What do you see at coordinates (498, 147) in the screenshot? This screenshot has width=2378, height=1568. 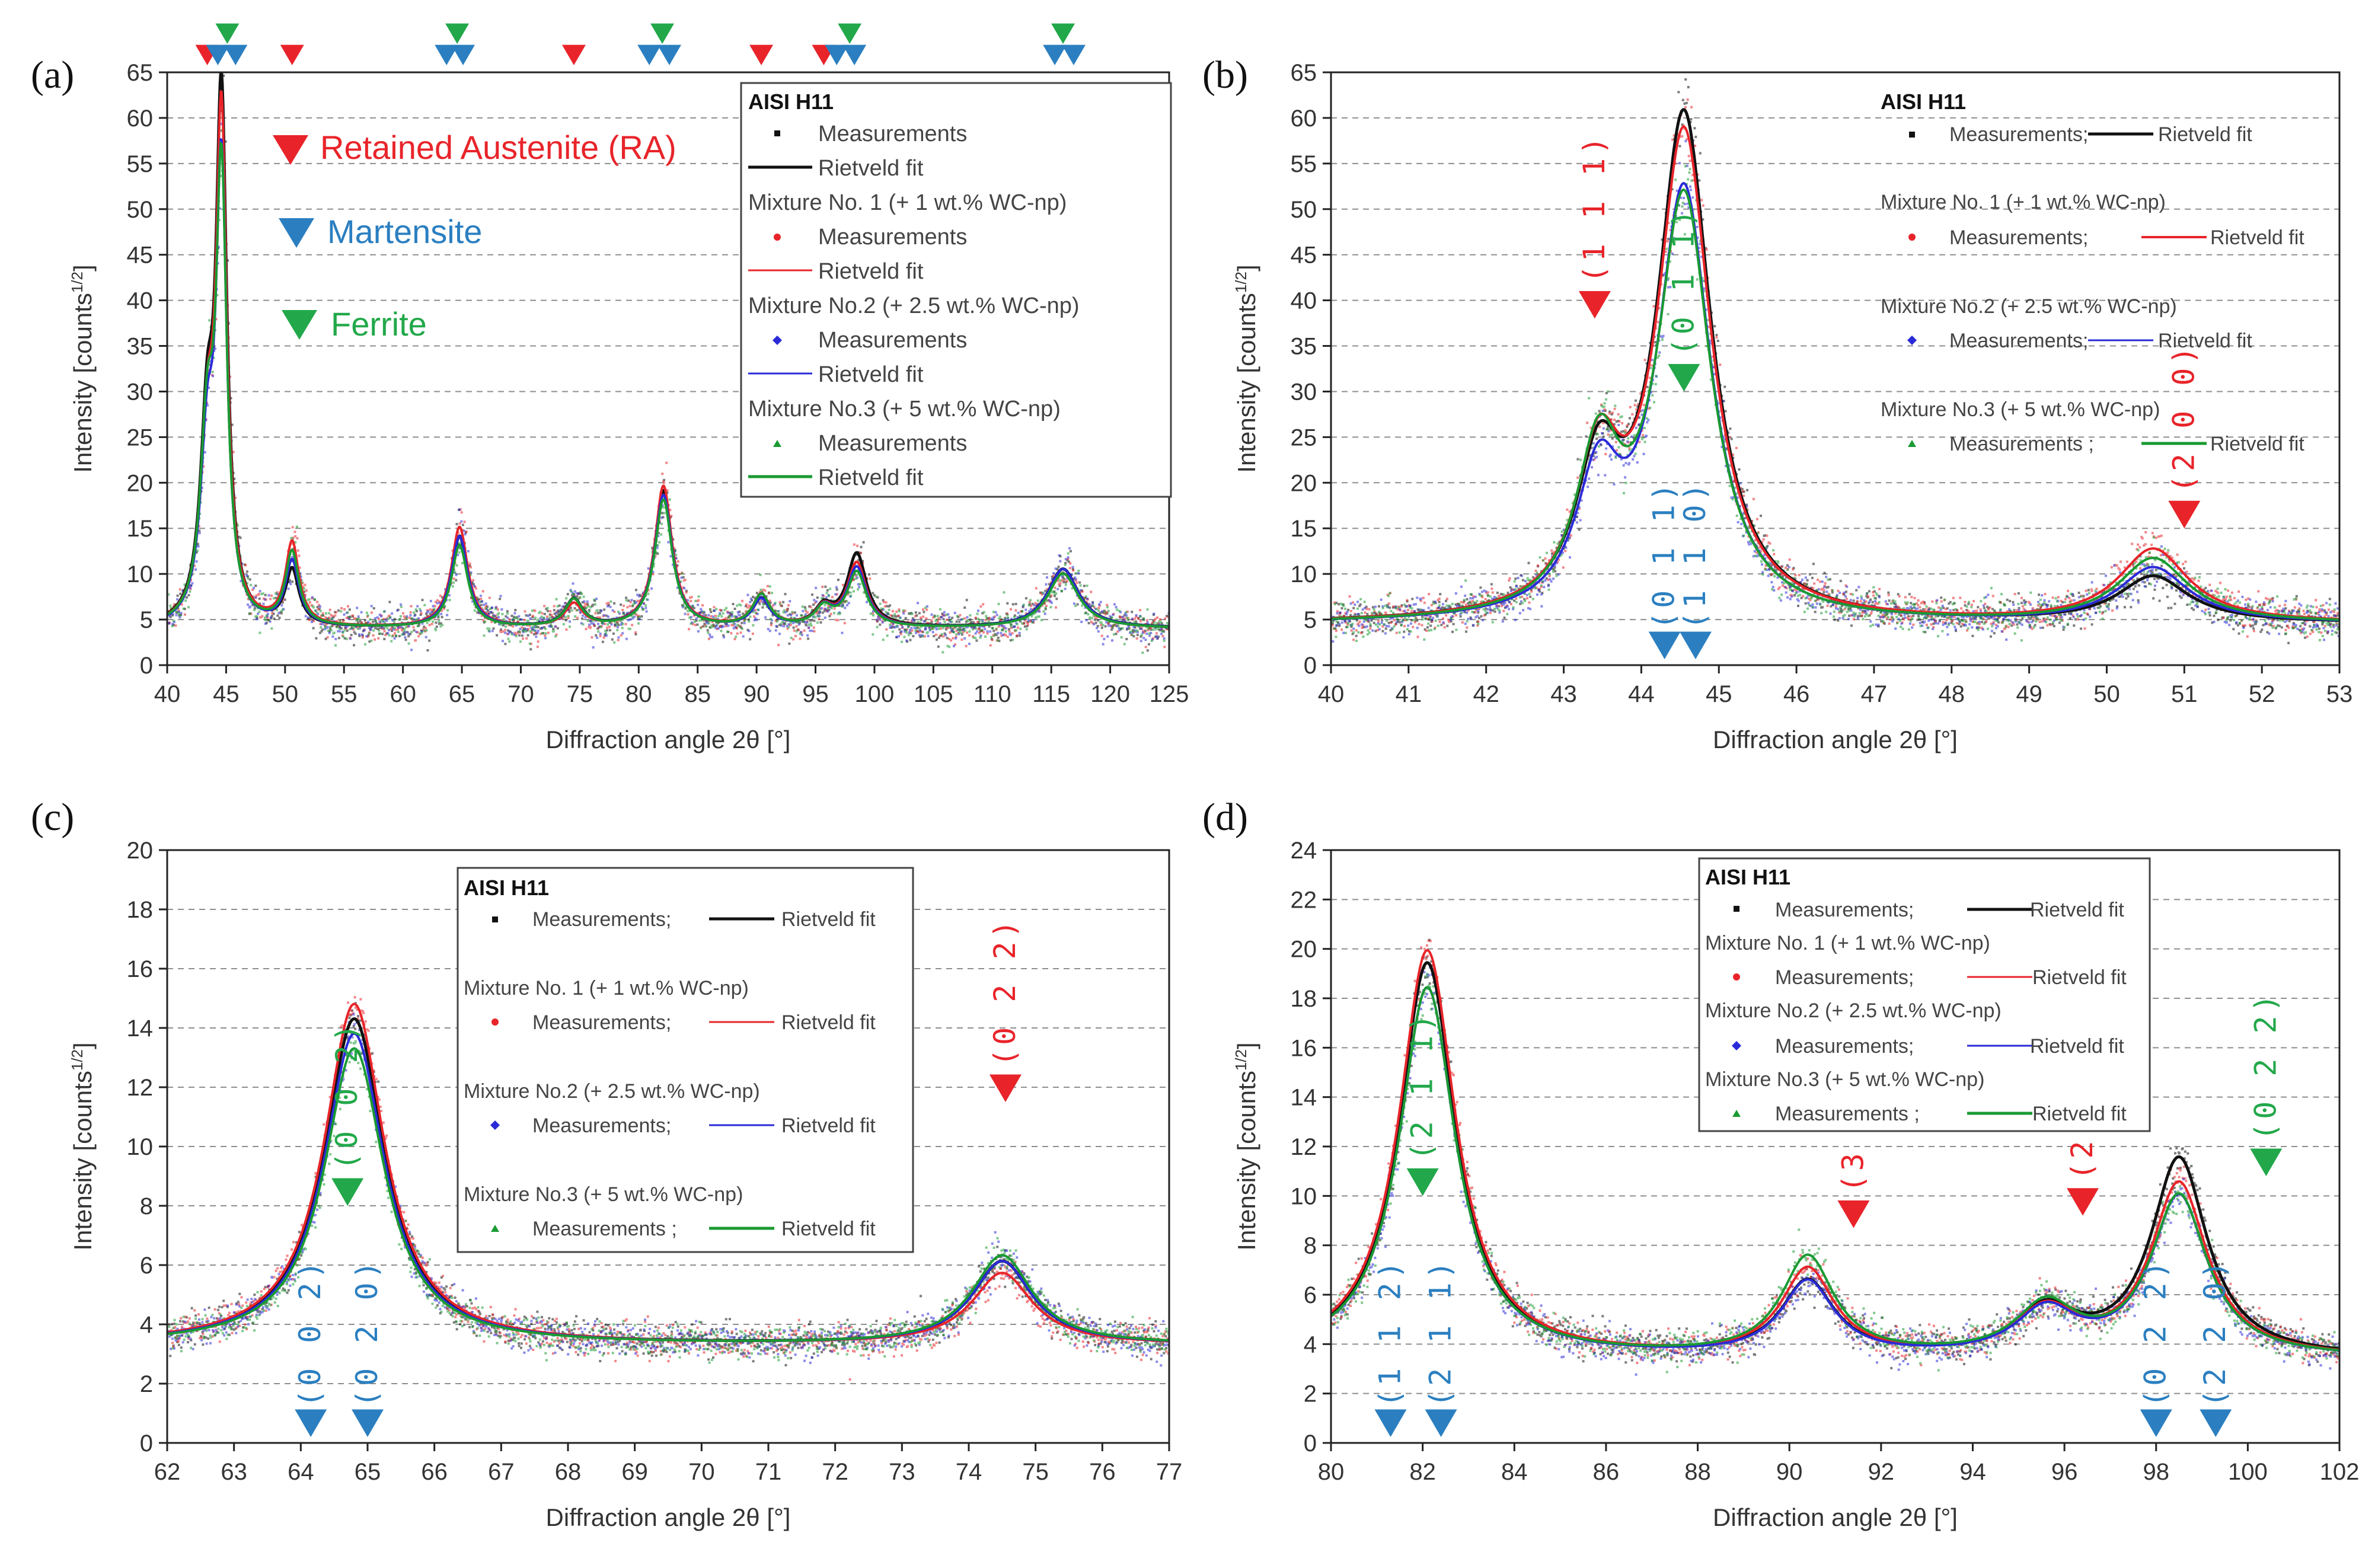 I see `phase-legend-austenite: Retained Austenite (RA)` at bounding box center [498, 147].